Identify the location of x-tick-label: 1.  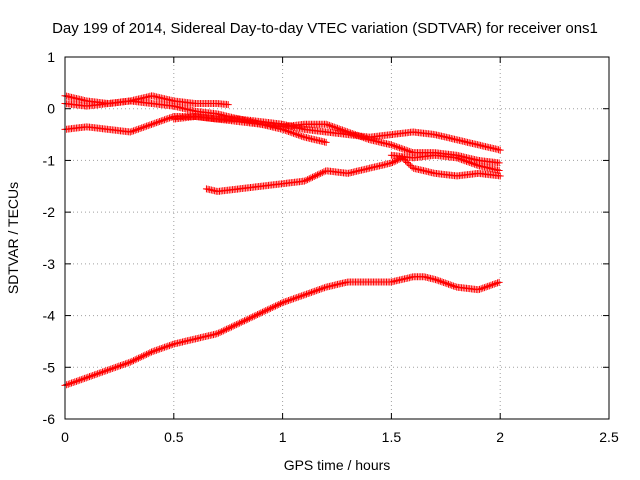
(283, 437).